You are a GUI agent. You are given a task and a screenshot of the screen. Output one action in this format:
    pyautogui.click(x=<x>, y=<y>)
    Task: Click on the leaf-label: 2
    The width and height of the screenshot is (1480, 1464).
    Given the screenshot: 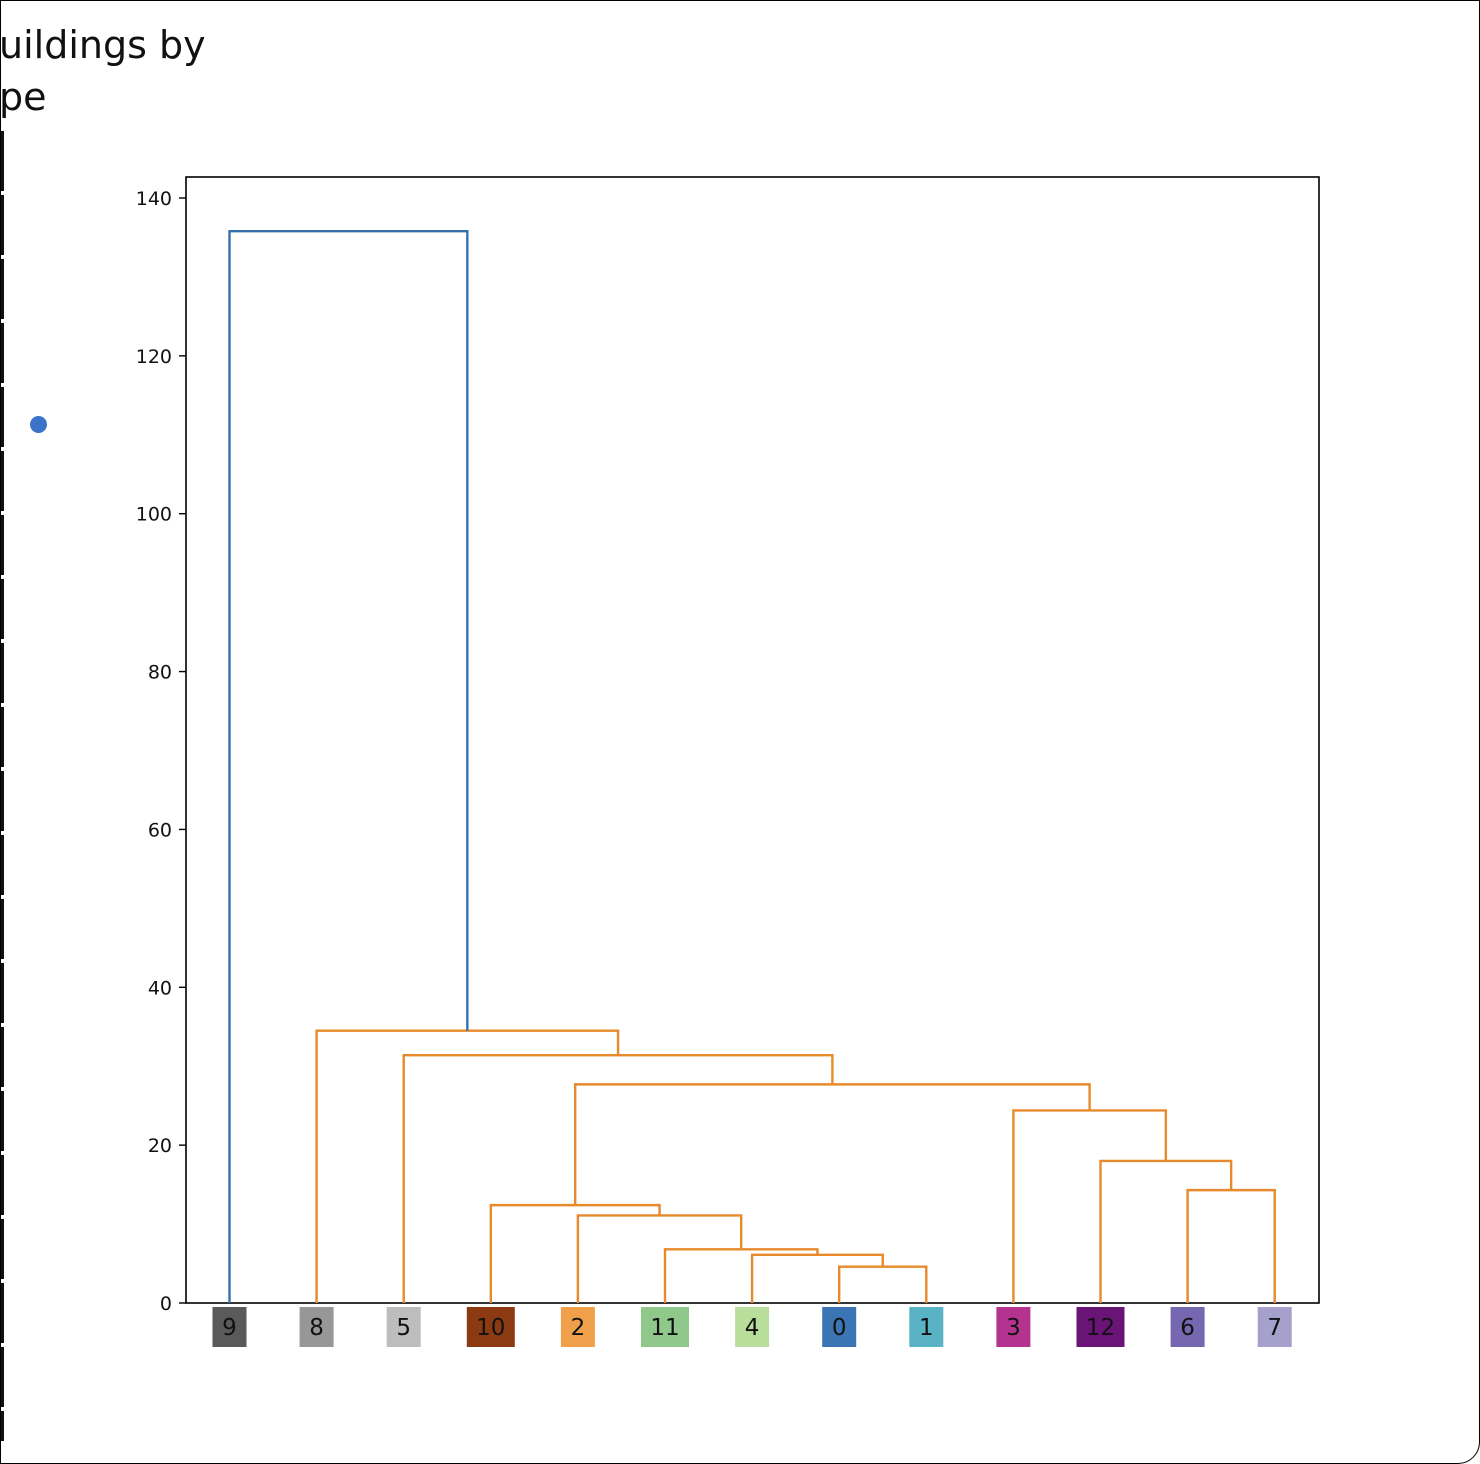 What is the action you would take?
    pyautogui.click(x=578, y=1328)
    